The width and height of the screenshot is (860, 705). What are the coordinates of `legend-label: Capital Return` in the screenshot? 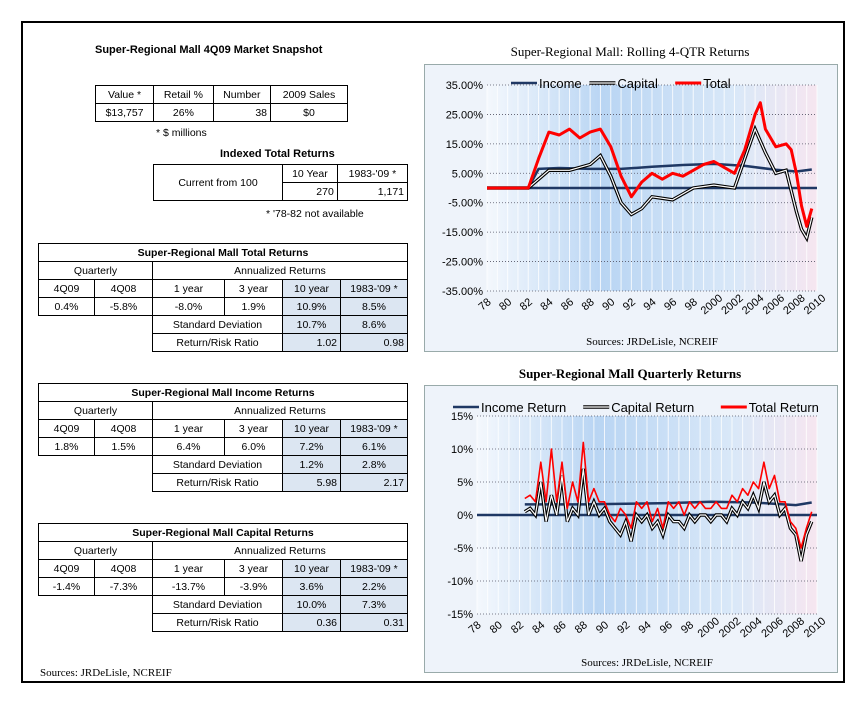 It's located at (652, 407).